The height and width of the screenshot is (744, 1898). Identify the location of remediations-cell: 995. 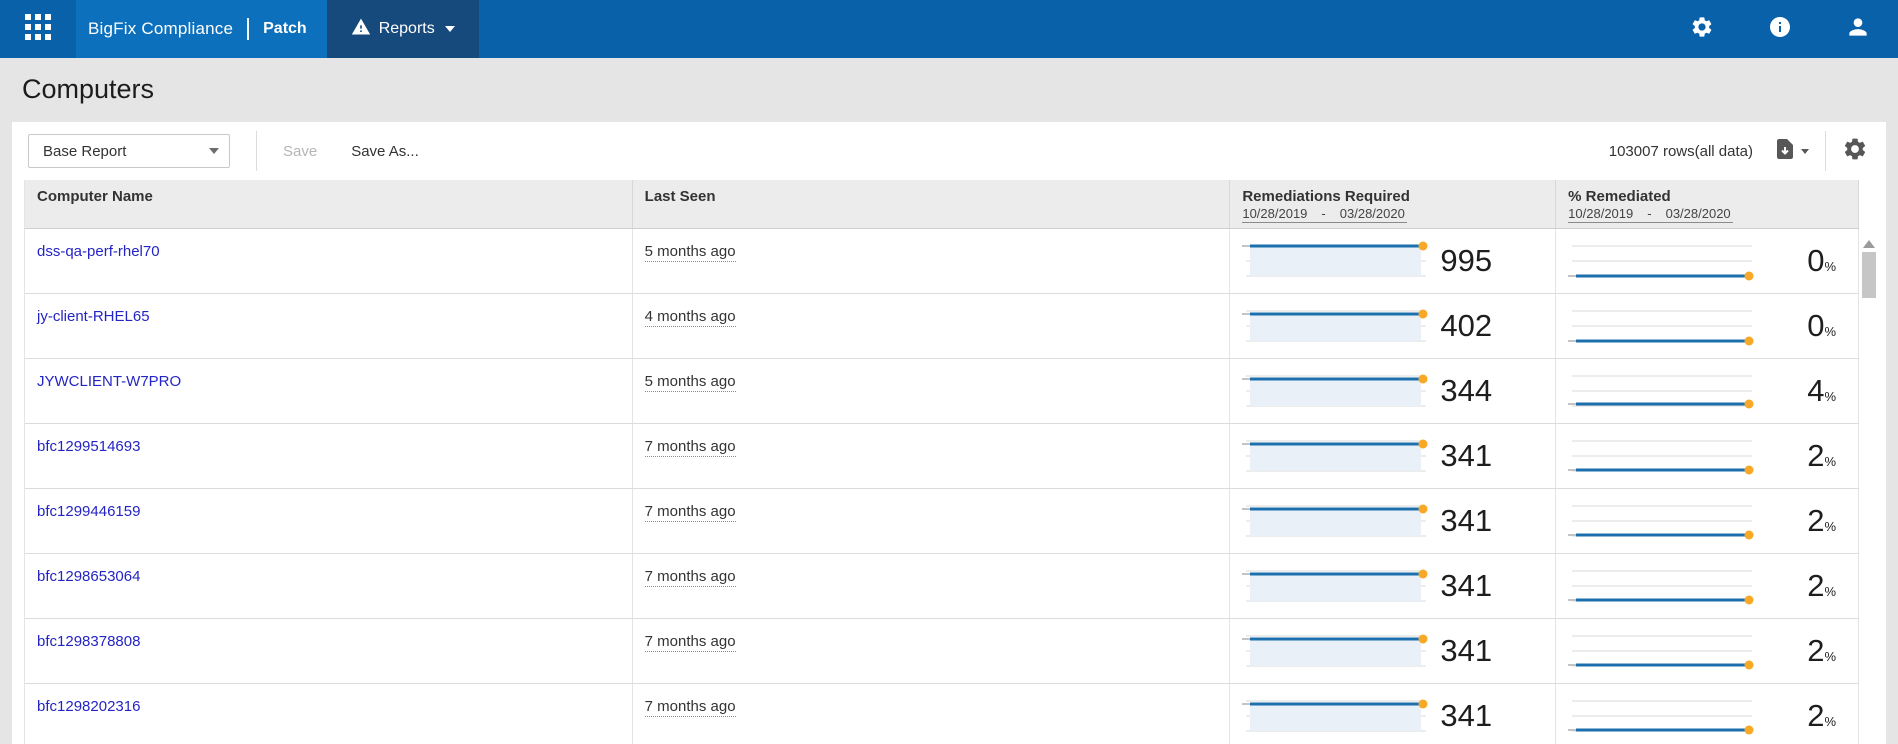
(1393, 261).